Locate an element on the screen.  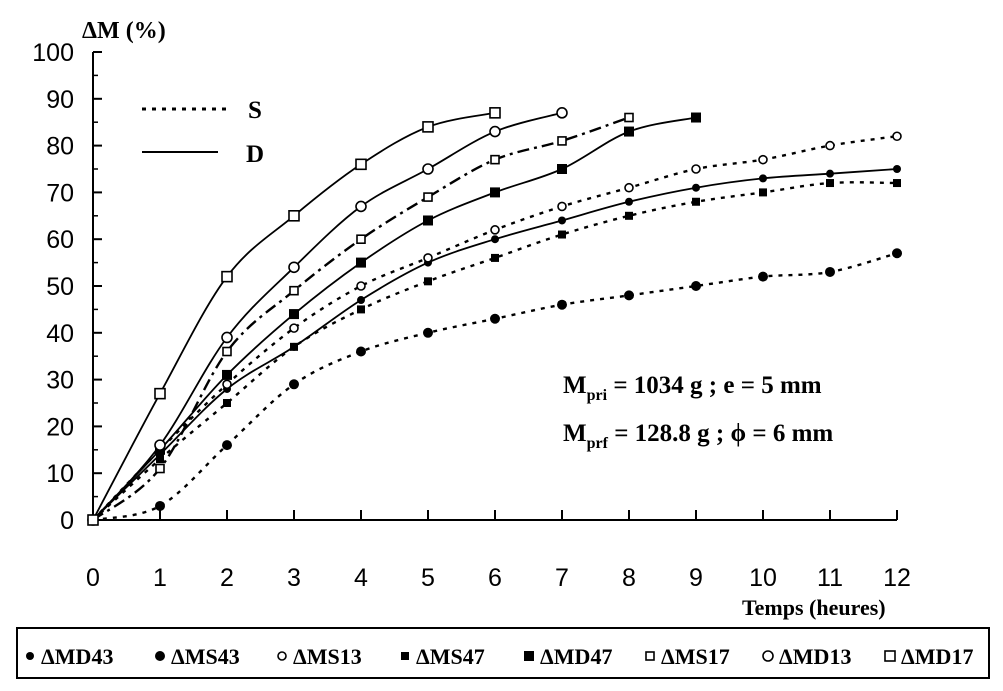
x-tick-label: 9 is located at coordinates (696, 578).